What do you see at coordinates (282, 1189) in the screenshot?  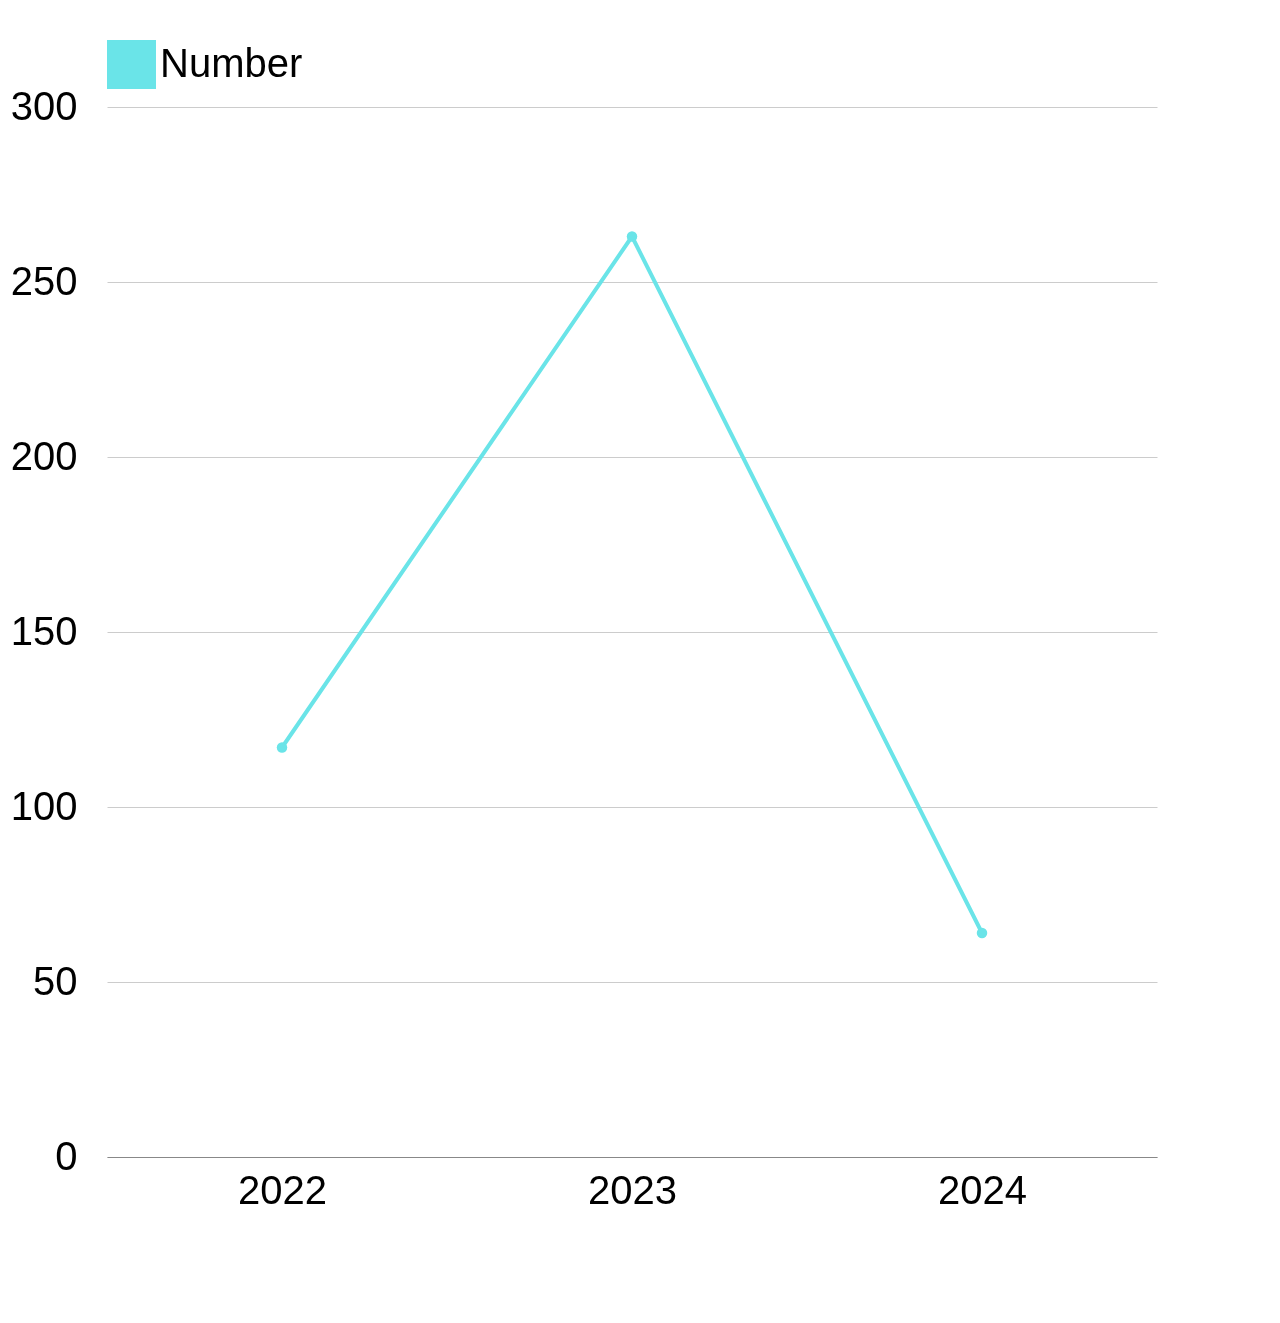 I see `x-tick-label: 2022` at bounding box center [282, 1189].